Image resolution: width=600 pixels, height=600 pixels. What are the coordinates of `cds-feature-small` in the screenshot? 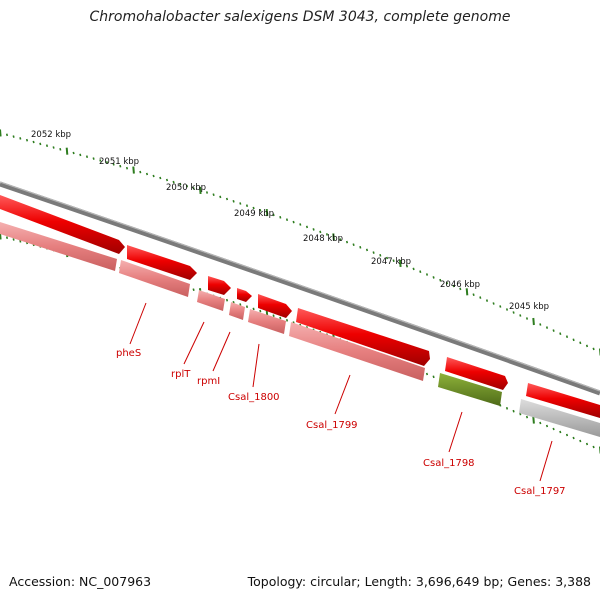 It's located at (244, 295).